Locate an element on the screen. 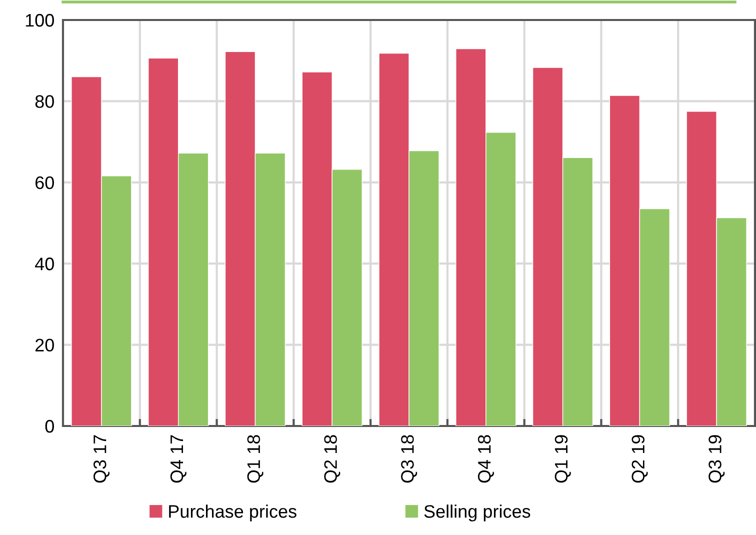 This screenshot has width=756, height=535. y-tick-label: 80 is located at coordinates (44, 101).